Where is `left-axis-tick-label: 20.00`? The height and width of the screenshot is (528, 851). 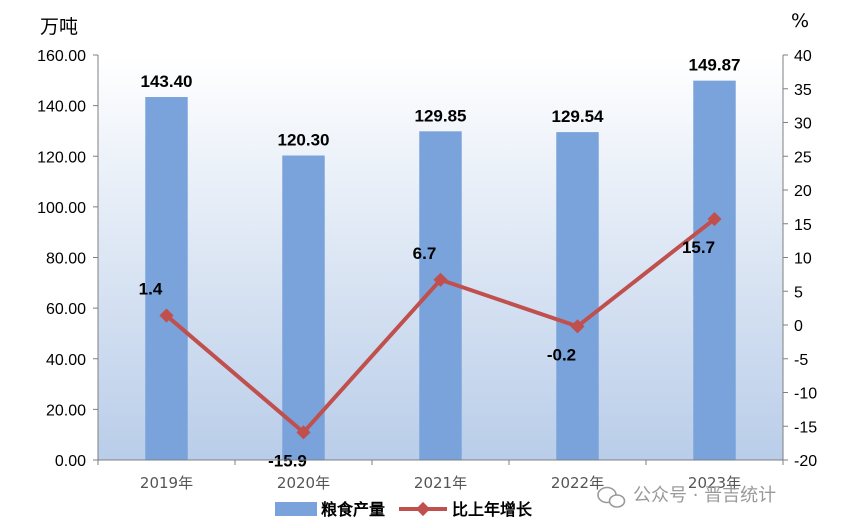
left-axis-tick-label: 20.00 is located at coordinates (66, 410).